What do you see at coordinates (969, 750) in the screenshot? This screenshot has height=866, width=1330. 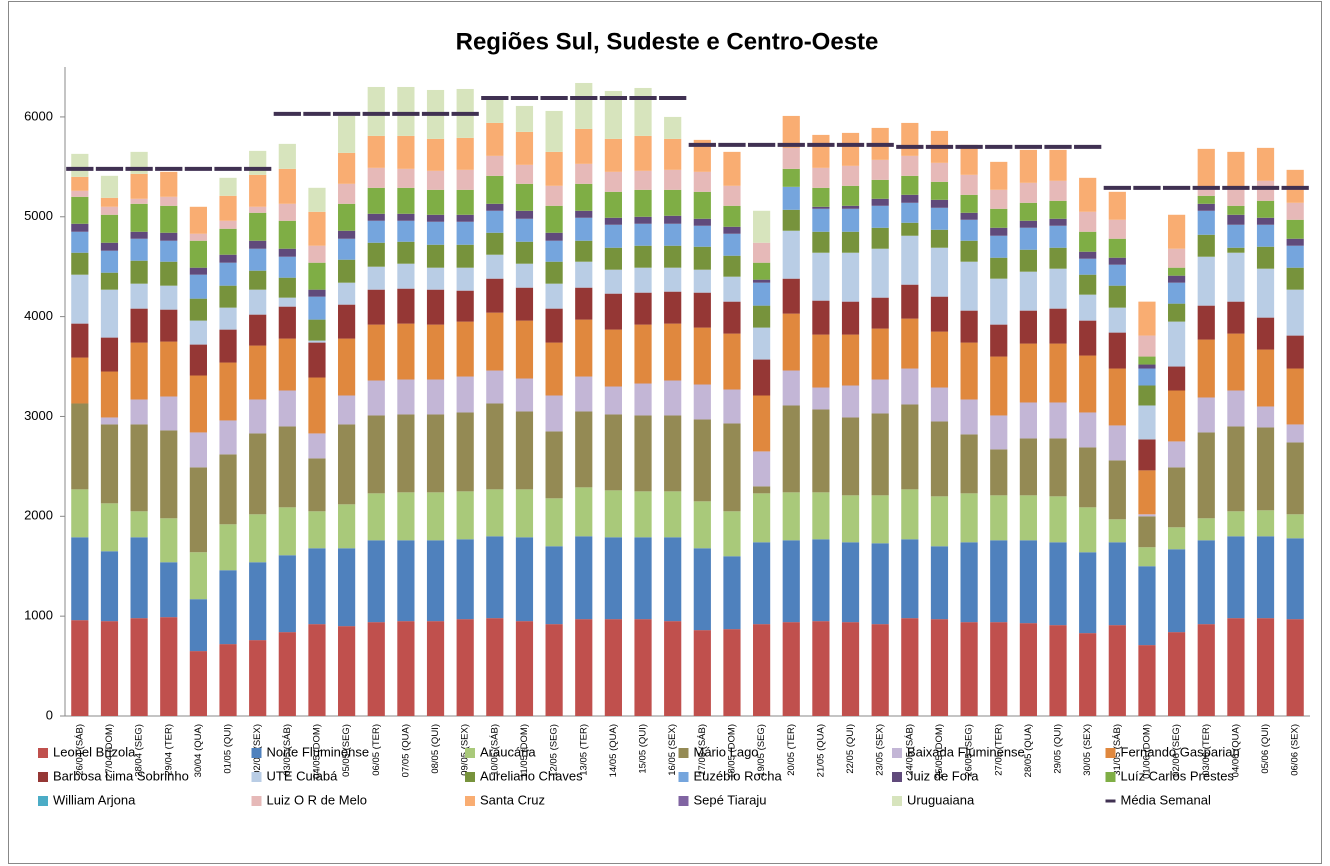 I see `x-tick-label: 26/05 (SEG)` at bounding box center [969, 750].